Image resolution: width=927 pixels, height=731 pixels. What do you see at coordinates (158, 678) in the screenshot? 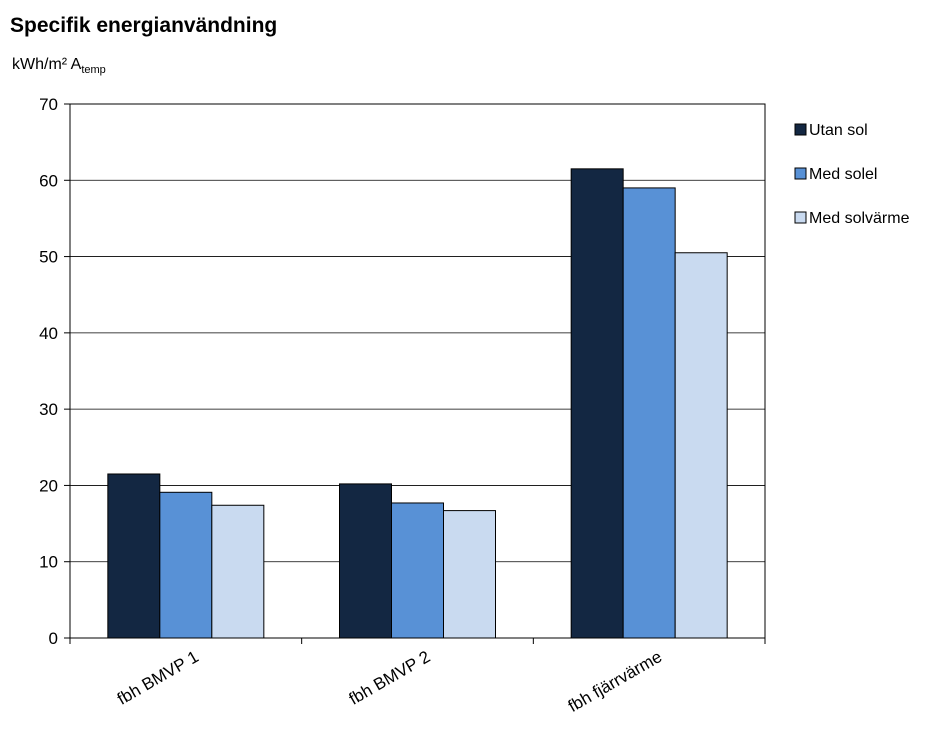
I see `x-category-label: fbh BMVP 1` at bounding box center [158, 678].